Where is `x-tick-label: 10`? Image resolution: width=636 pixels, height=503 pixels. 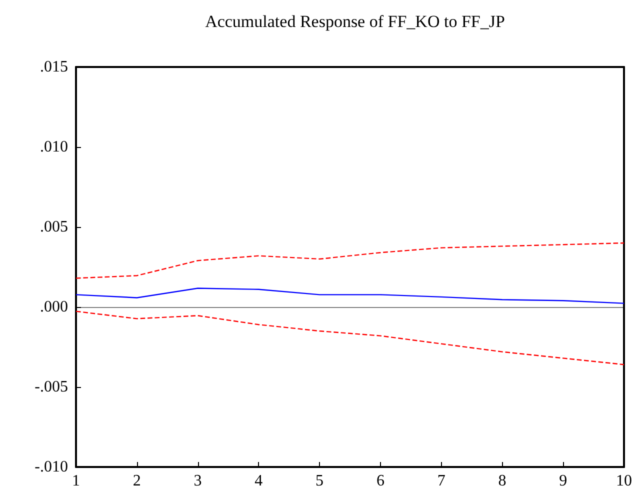 x-tick-label: 10 is located at coordinates (624, 481).